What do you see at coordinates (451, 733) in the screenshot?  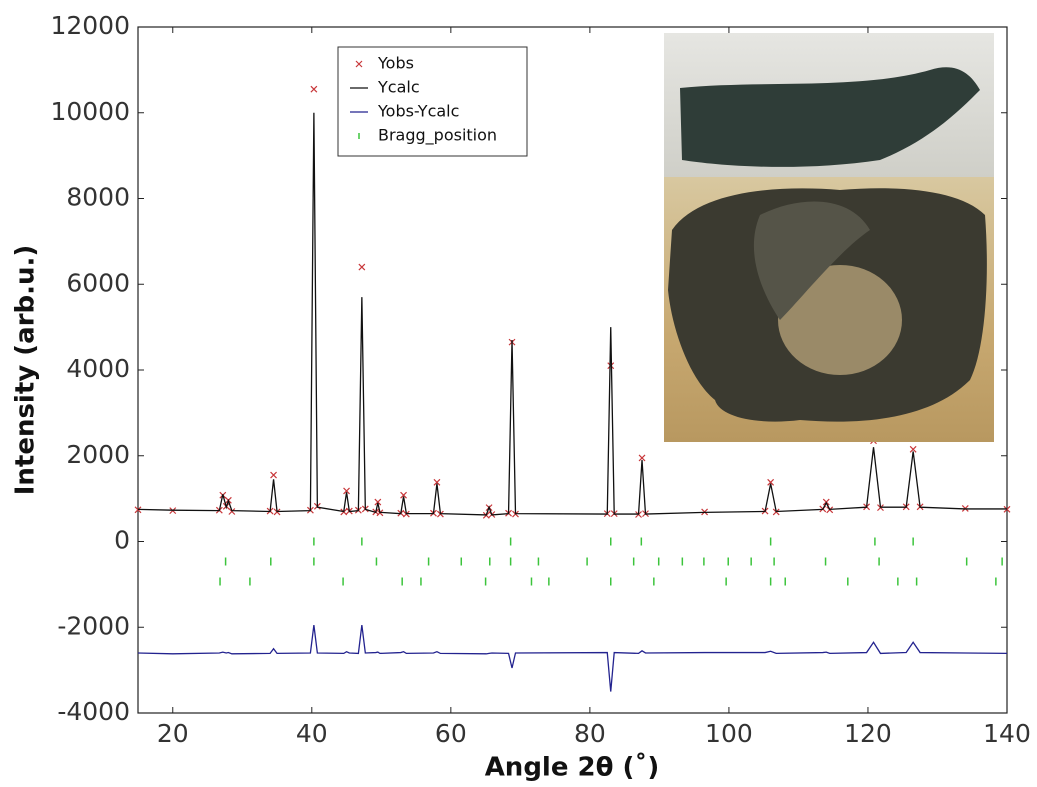 I see `x-tick-label: 60` at bounding box center [451, 733].